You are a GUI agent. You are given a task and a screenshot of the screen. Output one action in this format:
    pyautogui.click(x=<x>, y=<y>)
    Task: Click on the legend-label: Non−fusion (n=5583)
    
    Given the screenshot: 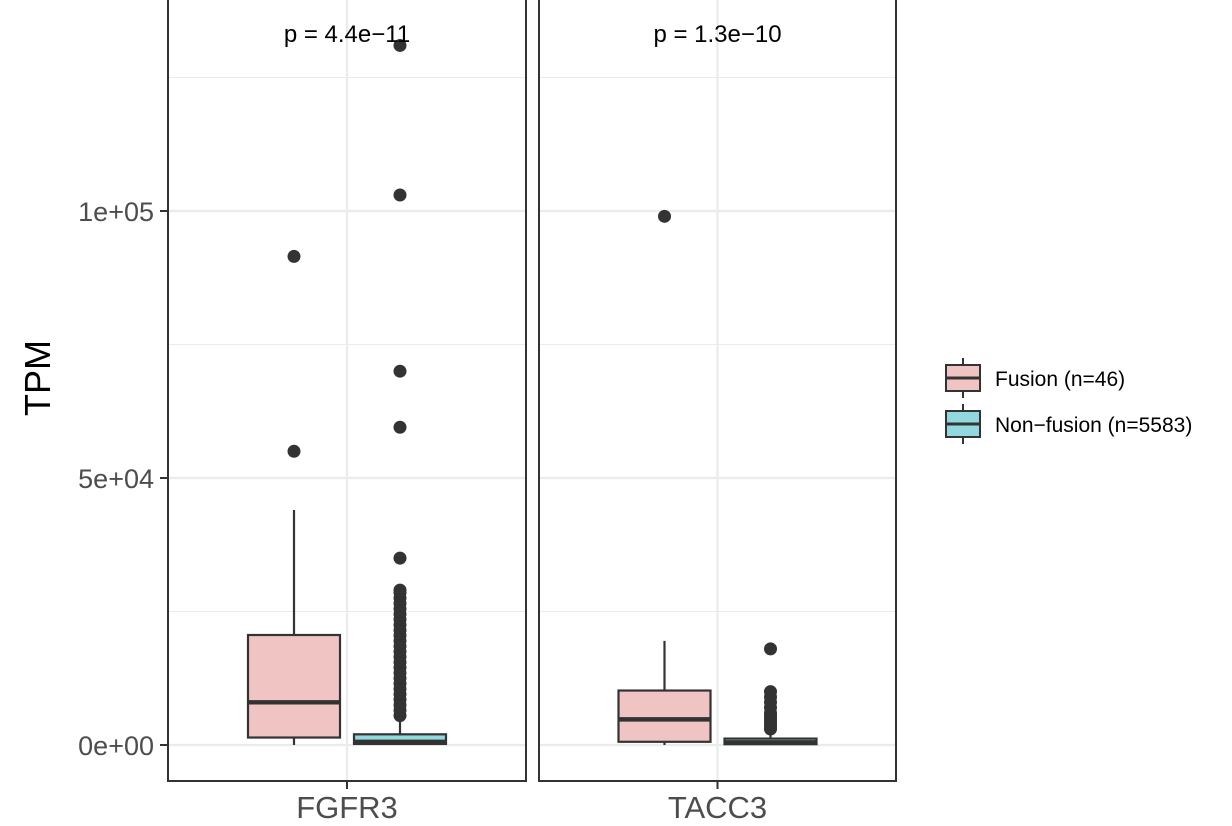 What is the action you would take?
    pyautogui.click(x=1093, y=425)
    